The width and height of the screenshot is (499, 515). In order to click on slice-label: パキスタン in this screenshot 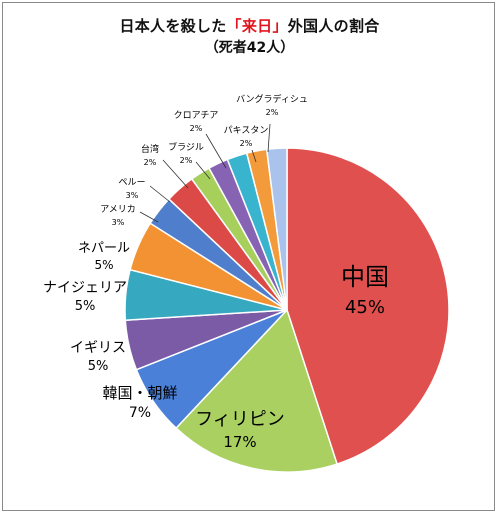, I will do `click(246, 130)`.